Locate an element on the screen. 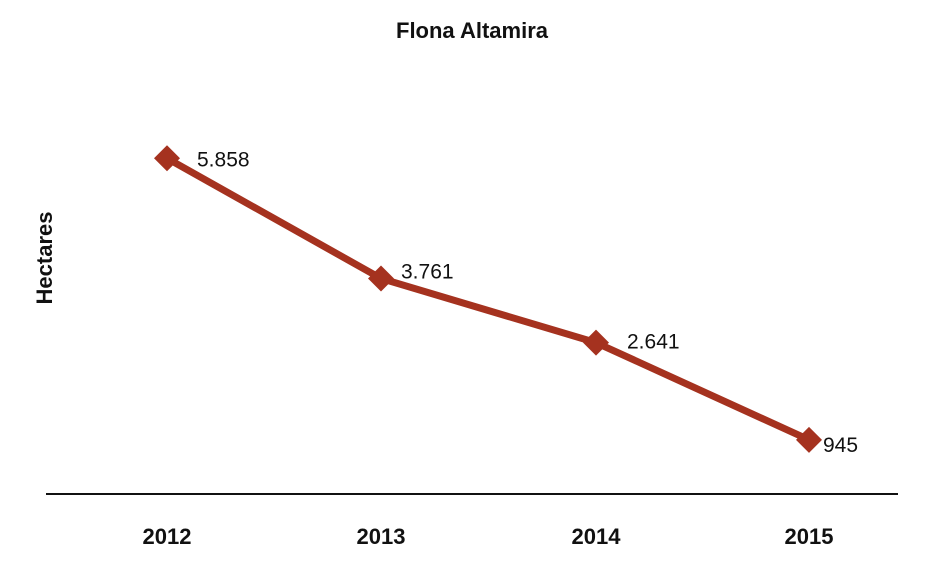  x-tick-label: 2014 is located at coordinates (597, 536).